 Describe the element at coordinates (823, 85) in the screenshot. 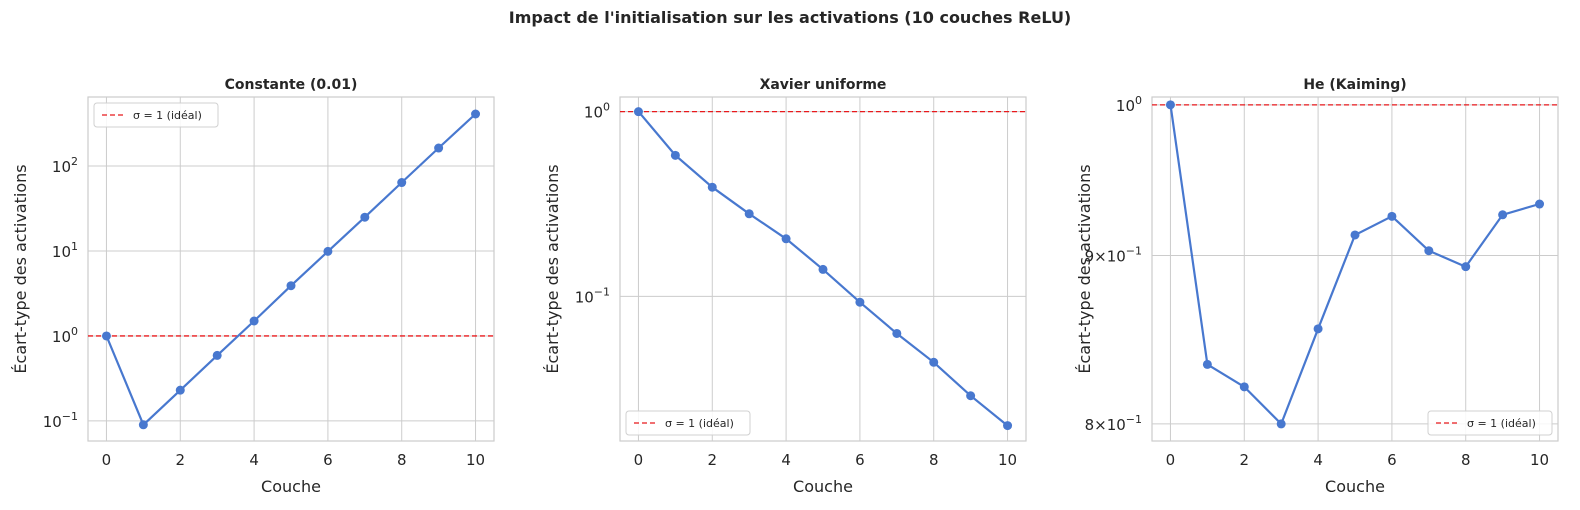

I see `chart-title: Xavier uniforme` at that location.